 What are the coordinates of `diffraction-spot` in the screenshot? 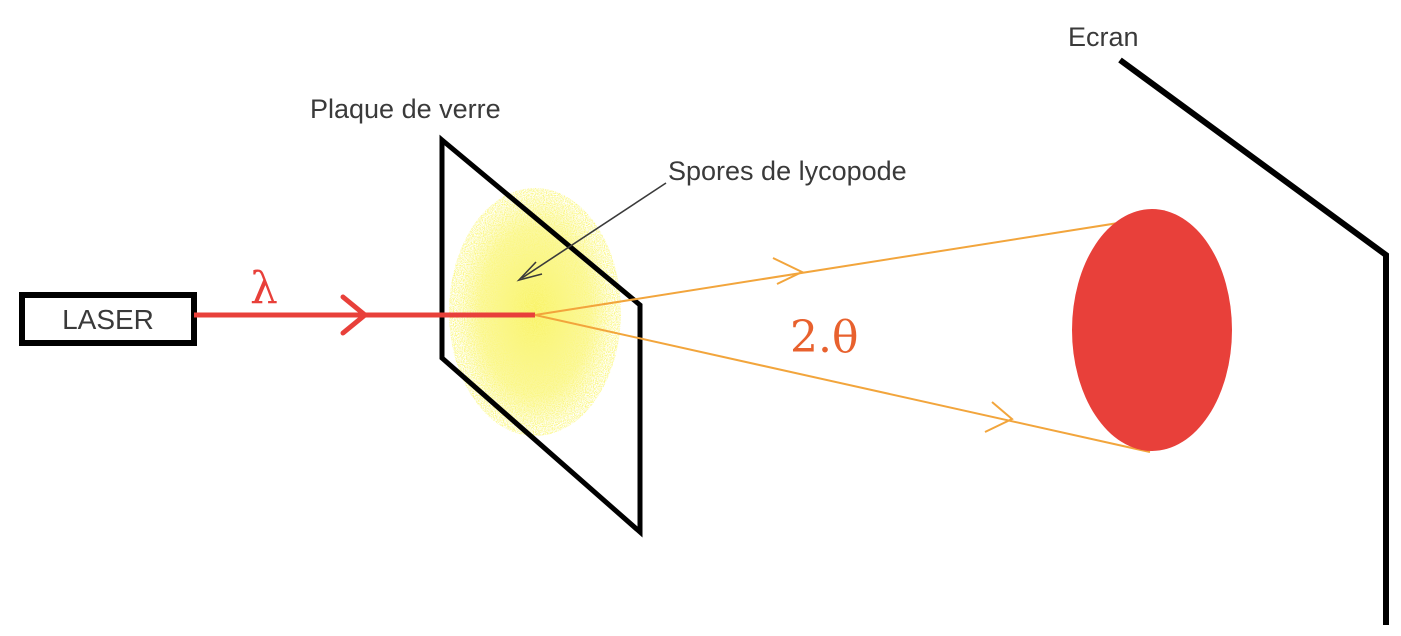 It's located at (1152, 330).